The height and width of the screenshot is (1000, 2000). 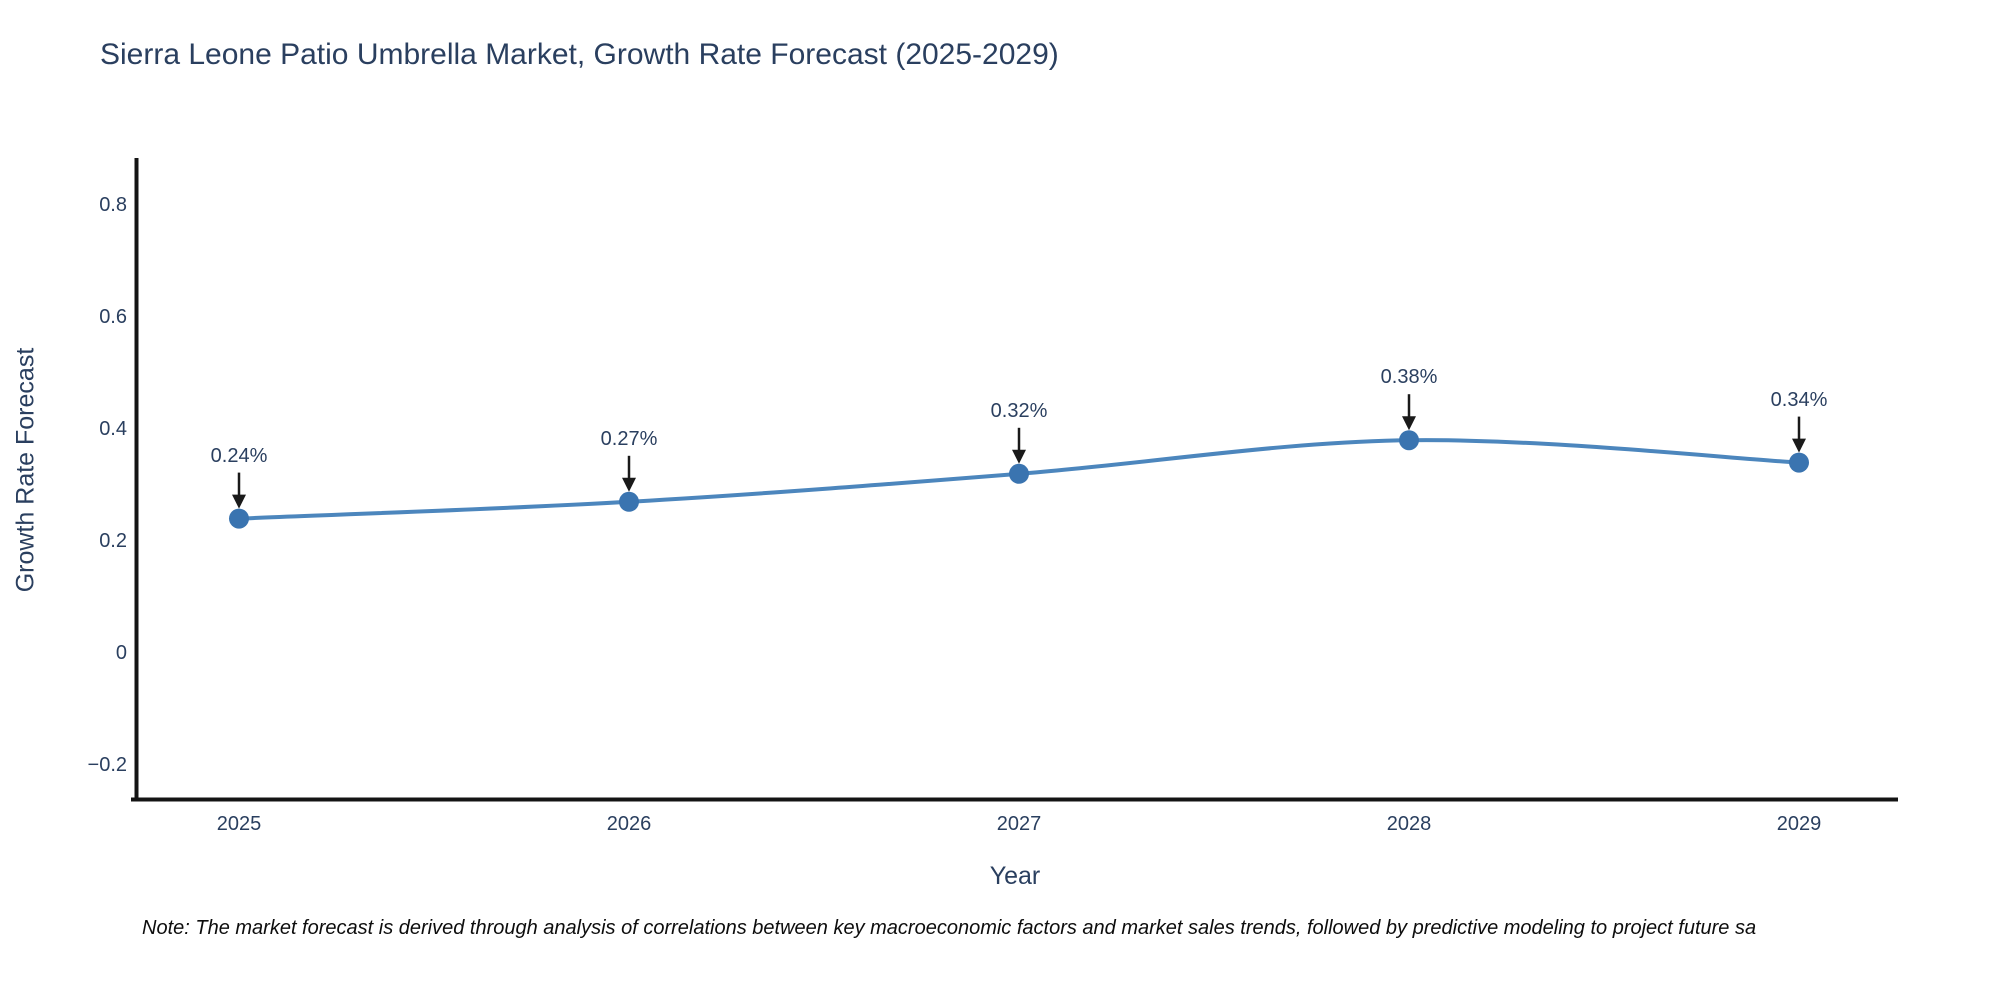 I want to click on y-tick-label: 0.6, so click(x=113, y=317).